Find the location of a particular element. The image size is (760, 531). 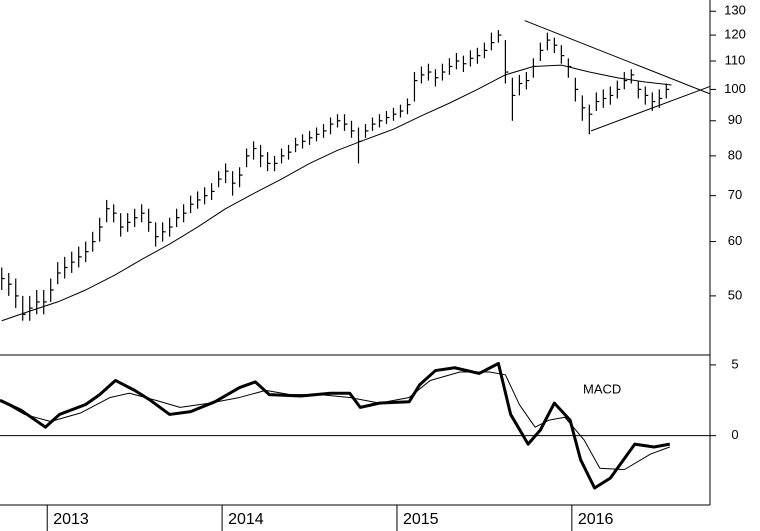

macd-label: MACD is located at coordinates (602, 388).